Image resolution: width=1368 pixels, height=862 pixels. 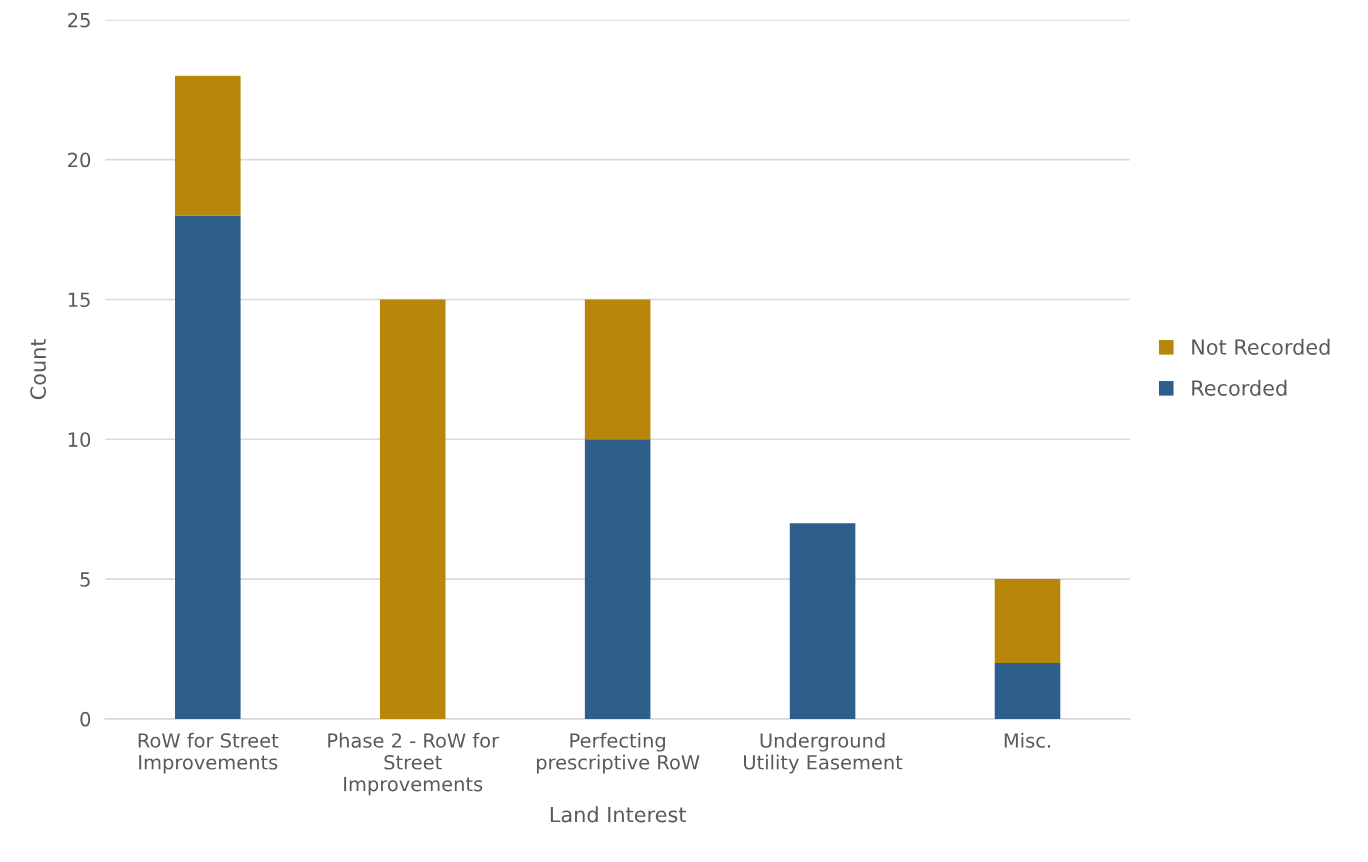 I want to click on legend-label: Not Recorded, so click(x=1261, y=346).